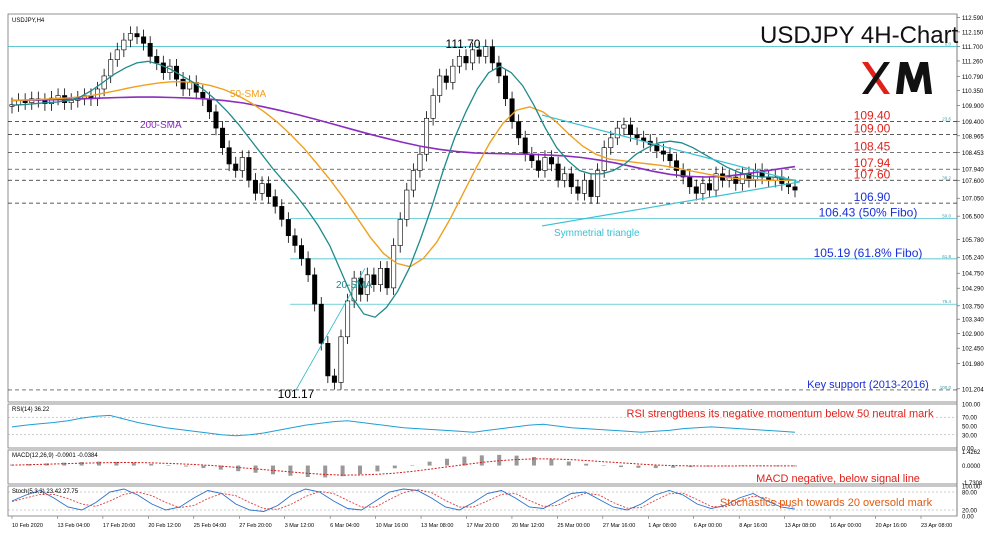 Image resolution: width=999 pixels, height=540 pixels. I want to click on x-tick-label: 13 Mar 08:00, so click(437, 526).